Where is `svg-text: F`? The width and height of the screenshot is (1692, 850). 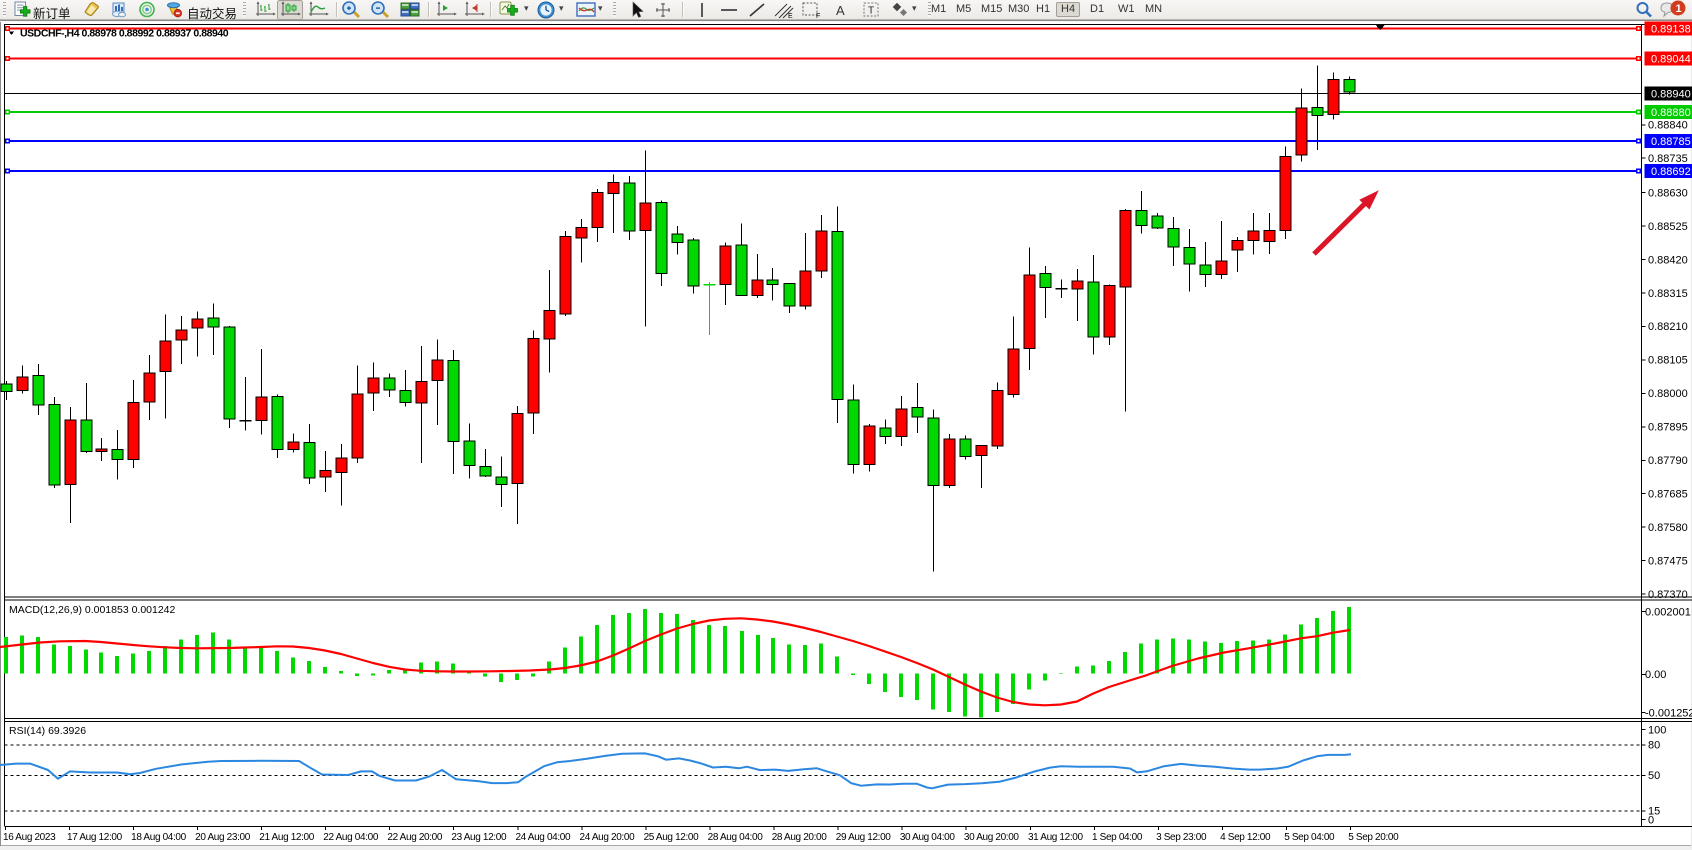
svg-text: F is located at coordinates (818, 16).